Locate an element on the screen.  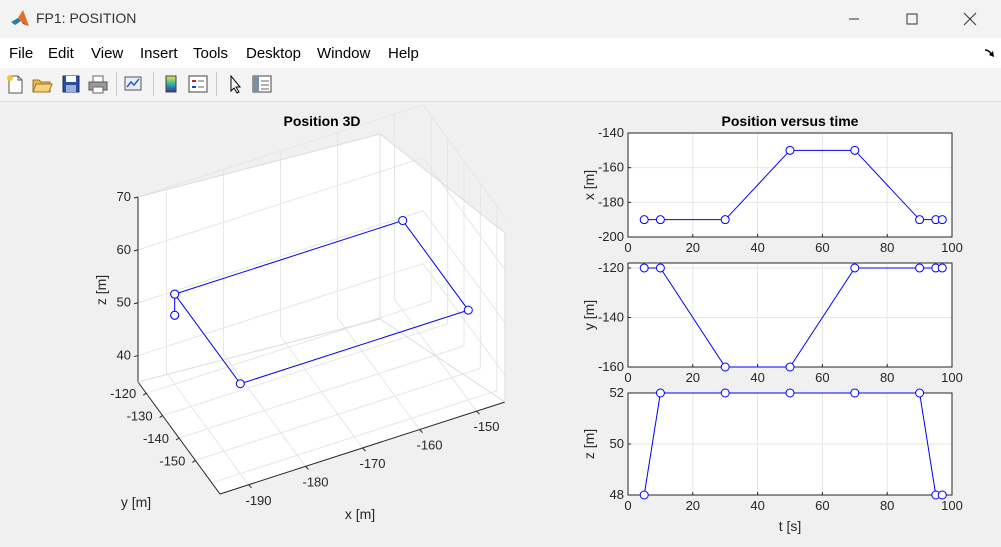
z-tick-label: 60 is located at coordinates (124, 249).